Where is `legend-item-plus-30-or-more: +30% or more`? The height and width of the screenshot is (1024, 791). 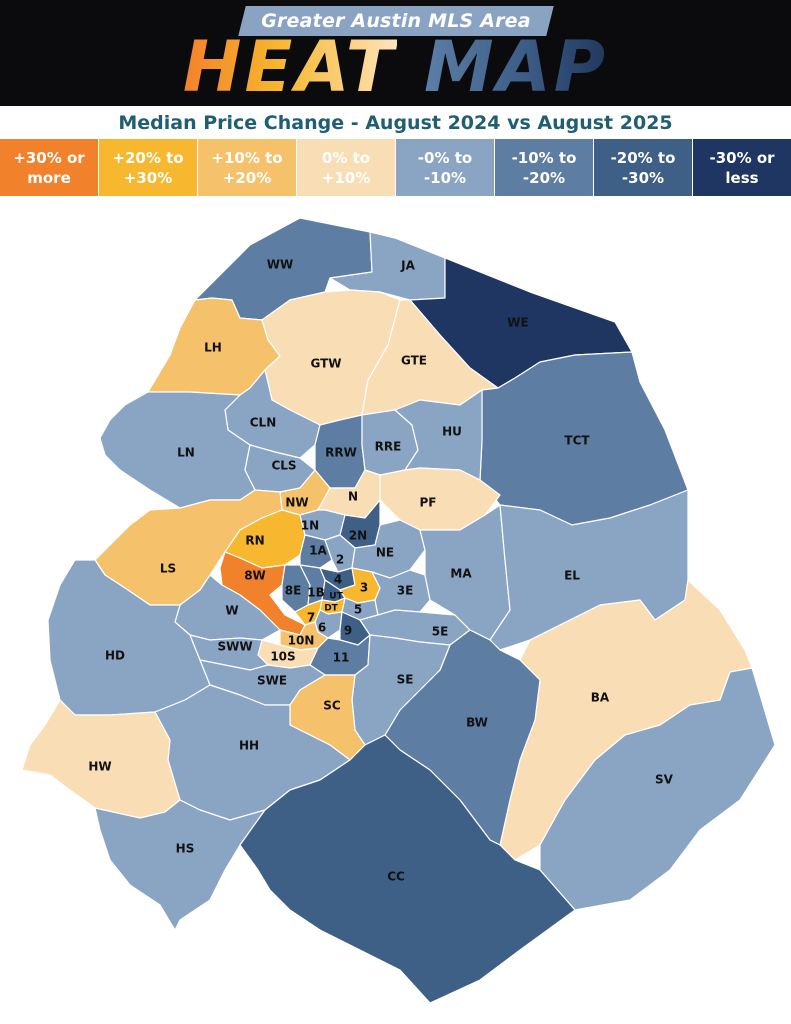
legend-item-plus-30-or-more: +30% or more is located at coordinates (49, 167).